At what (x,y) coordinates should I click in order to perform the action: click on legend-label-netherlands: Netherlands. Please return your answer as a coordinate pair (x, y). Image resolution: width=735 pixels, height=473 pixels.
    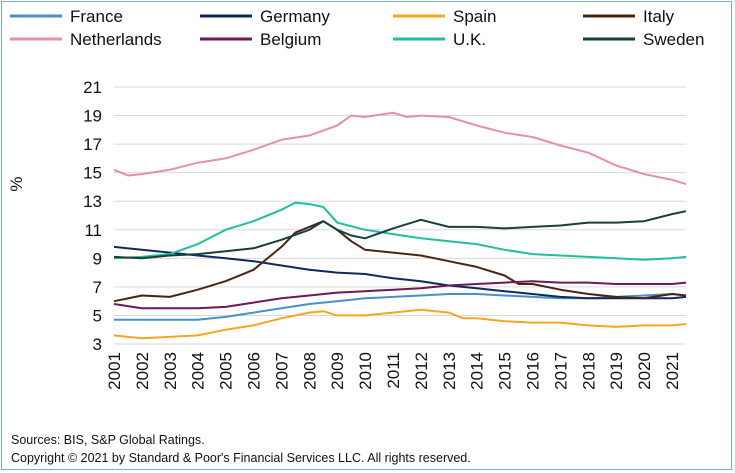
    Looking at the image, I should click on (116, 39).